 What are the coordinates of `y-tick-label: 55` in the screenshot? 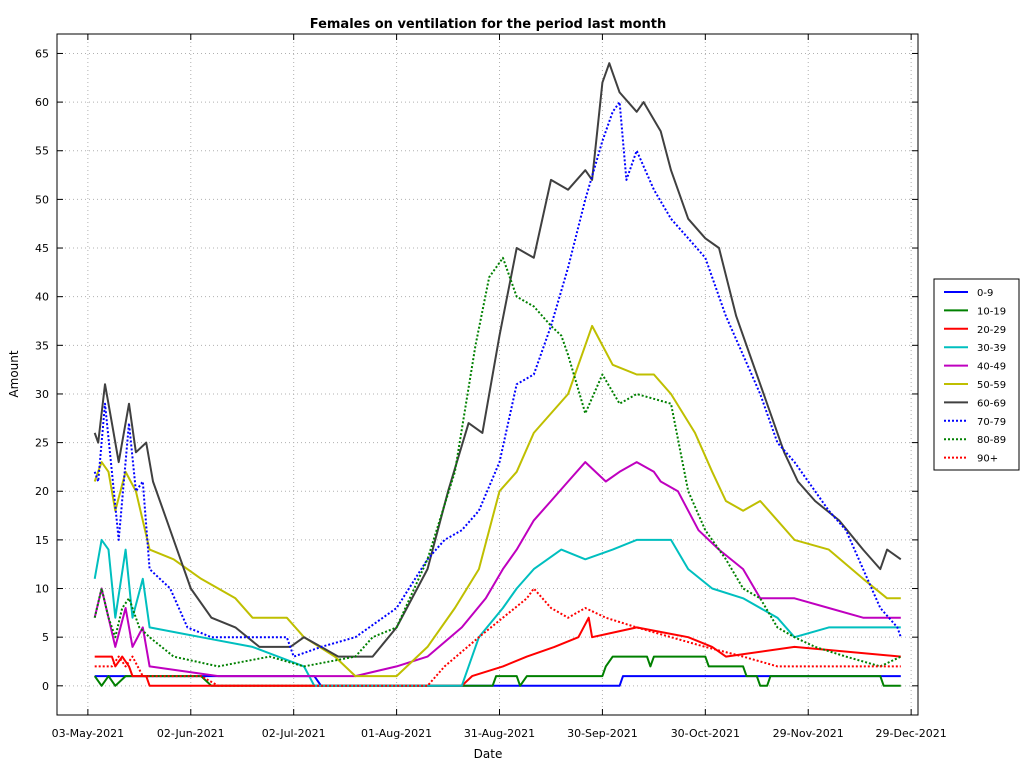 It's located at (42, 151).